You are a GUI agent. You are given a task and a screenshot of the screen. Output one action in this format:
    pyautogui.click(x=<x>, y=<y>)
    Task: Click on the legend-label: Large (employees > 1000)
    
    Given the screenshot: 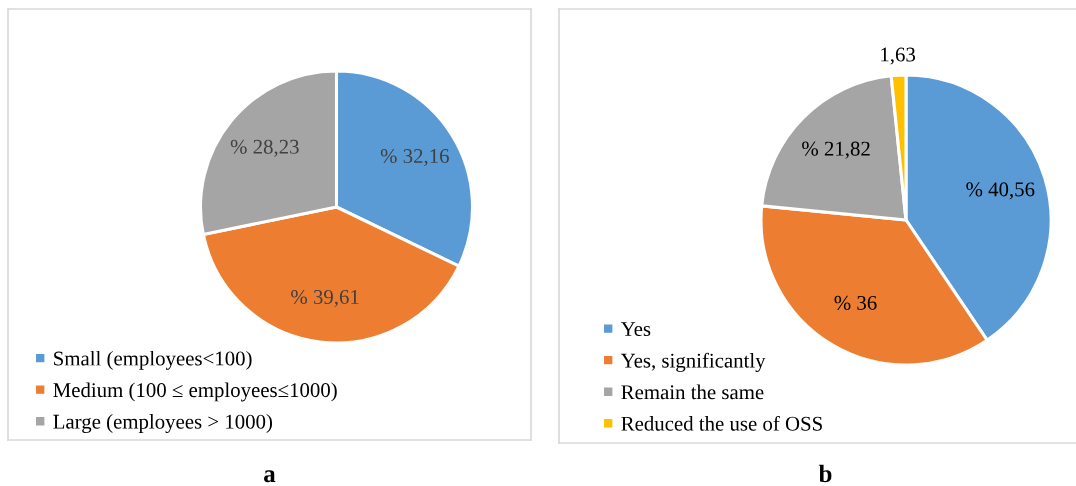 What is the action you would take?
    pyautogui.click(x=163, y=423)
    